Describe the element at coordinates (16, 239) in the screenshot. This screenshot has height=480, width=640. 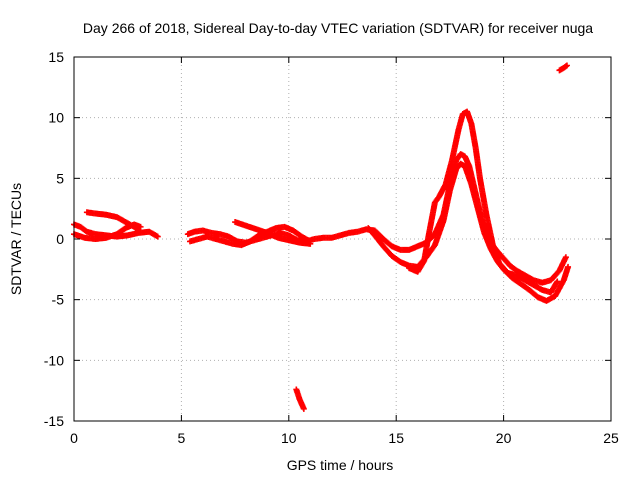
I see `y-axis-label: SDTVAR / TECUs` at that location.